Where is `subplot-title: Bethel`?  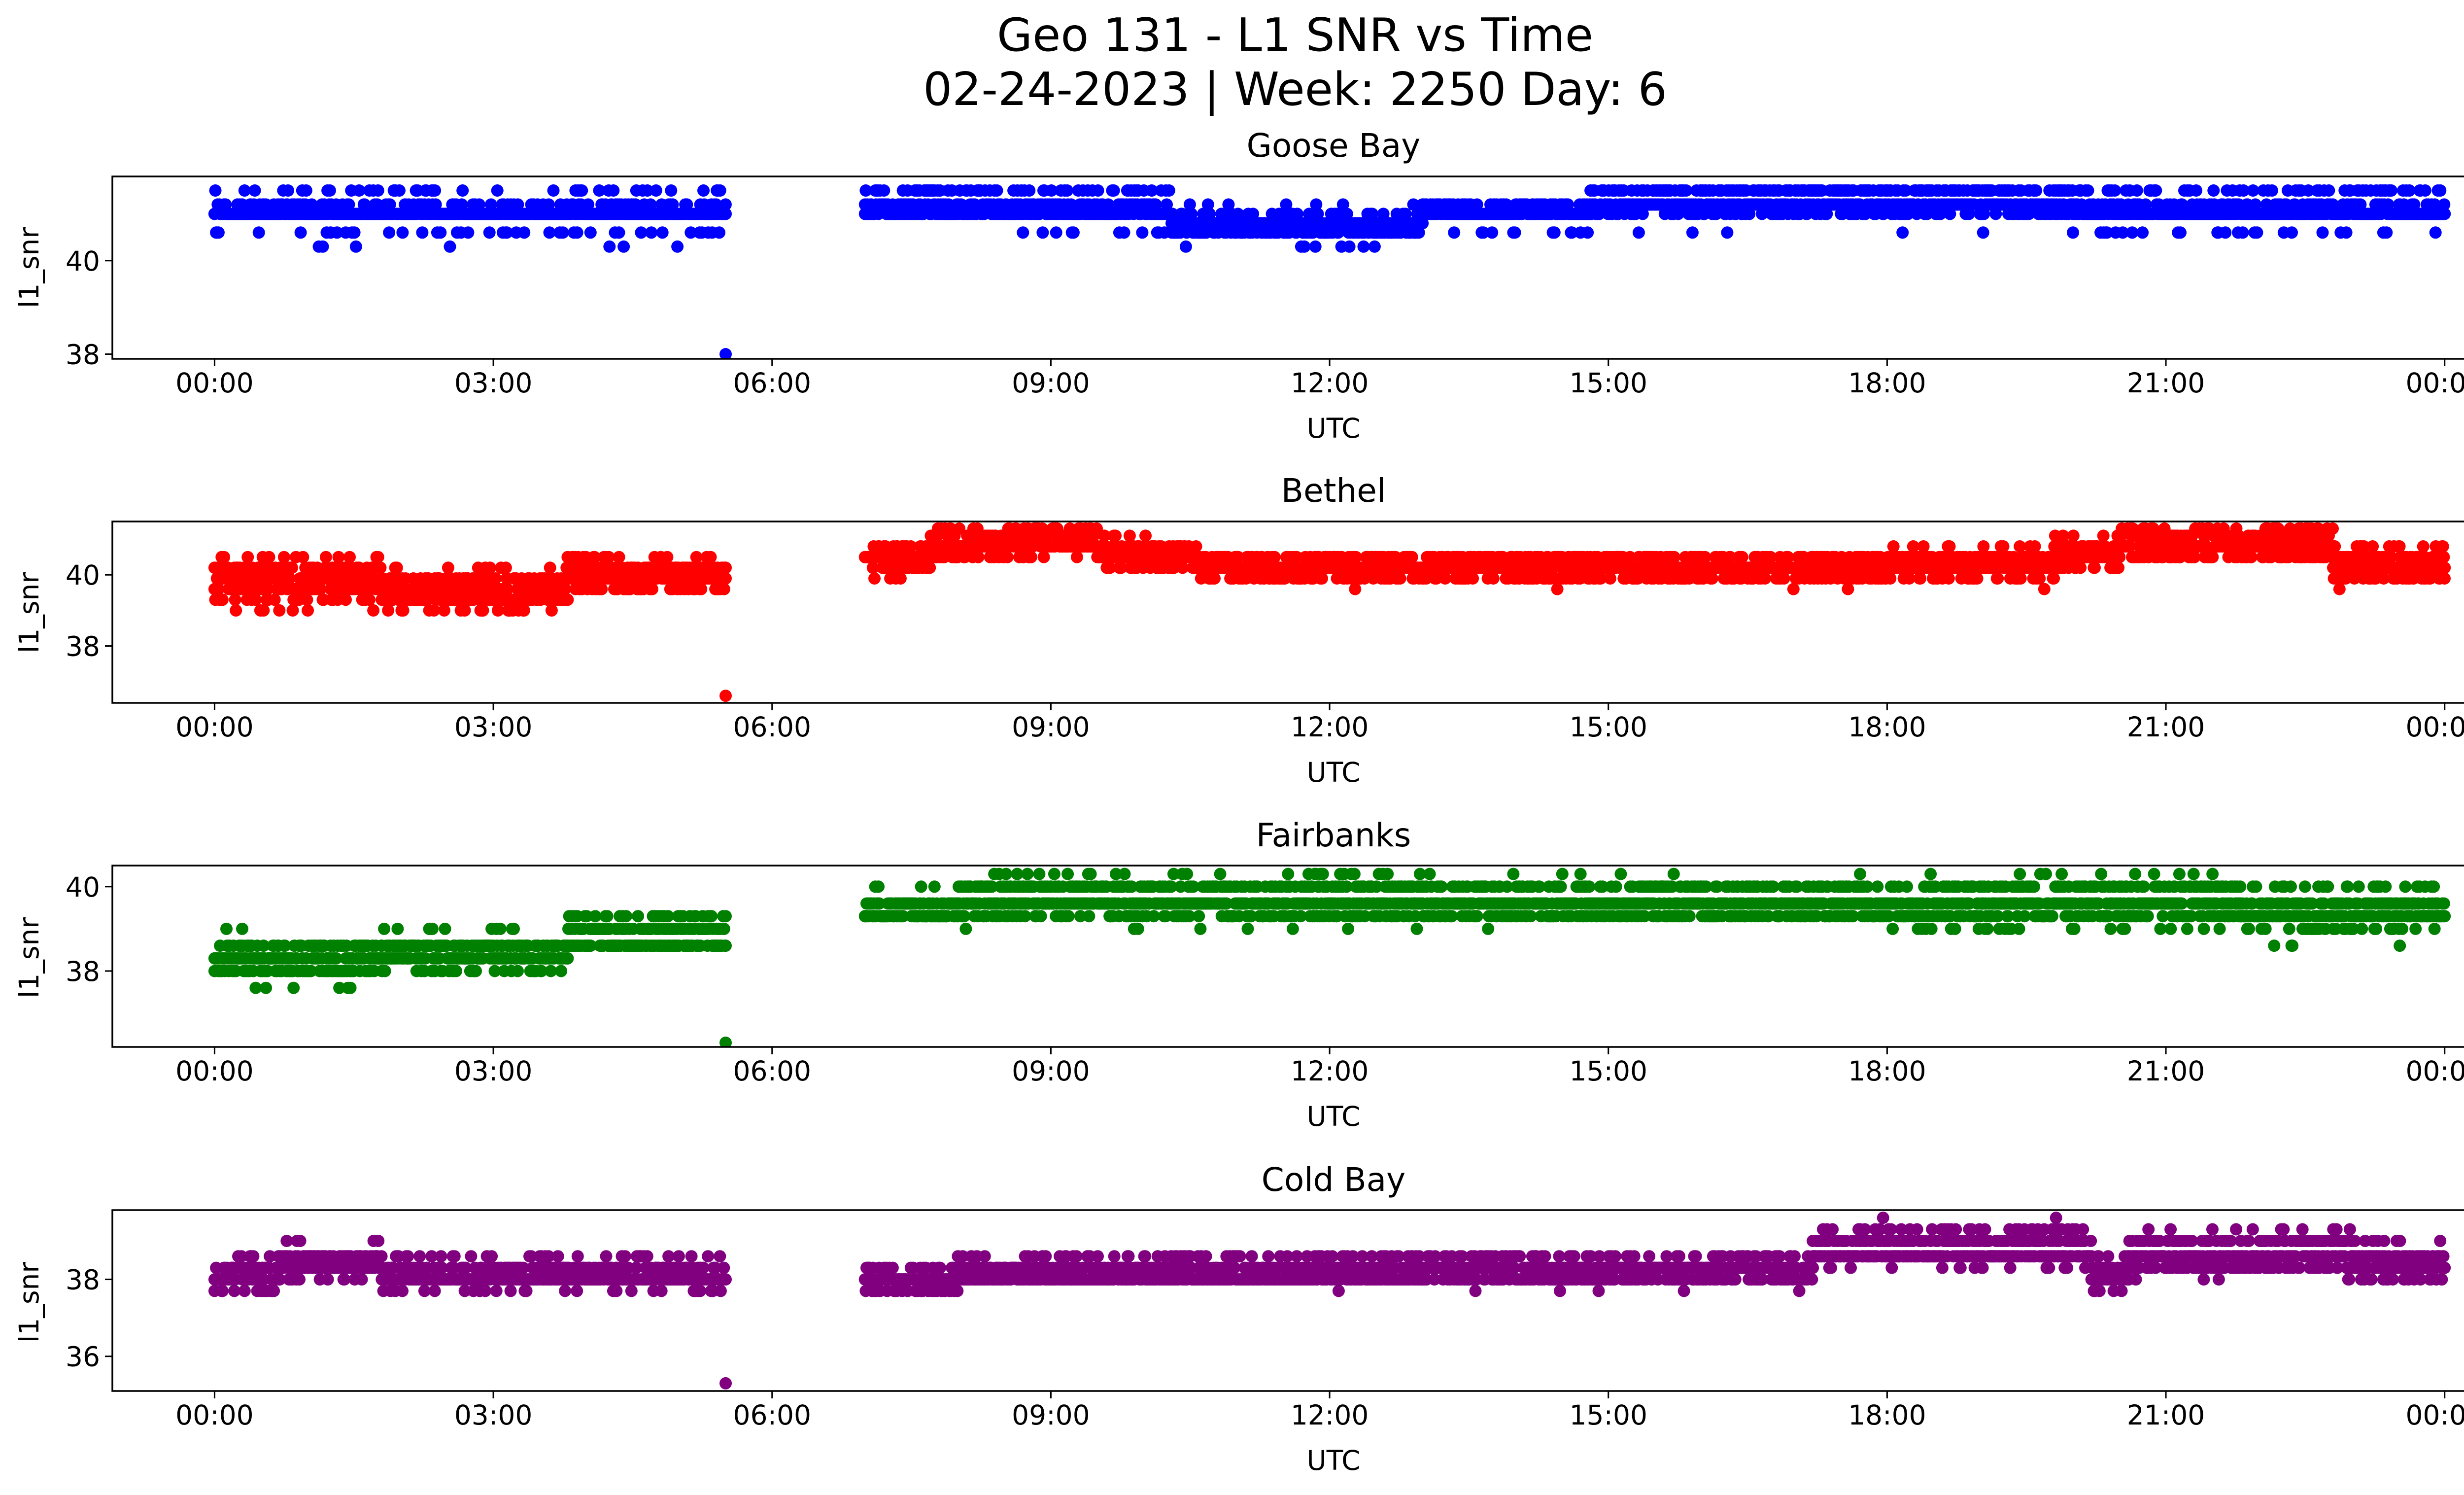
subplot-title: Bethel is located at coordinates (1333, 491).